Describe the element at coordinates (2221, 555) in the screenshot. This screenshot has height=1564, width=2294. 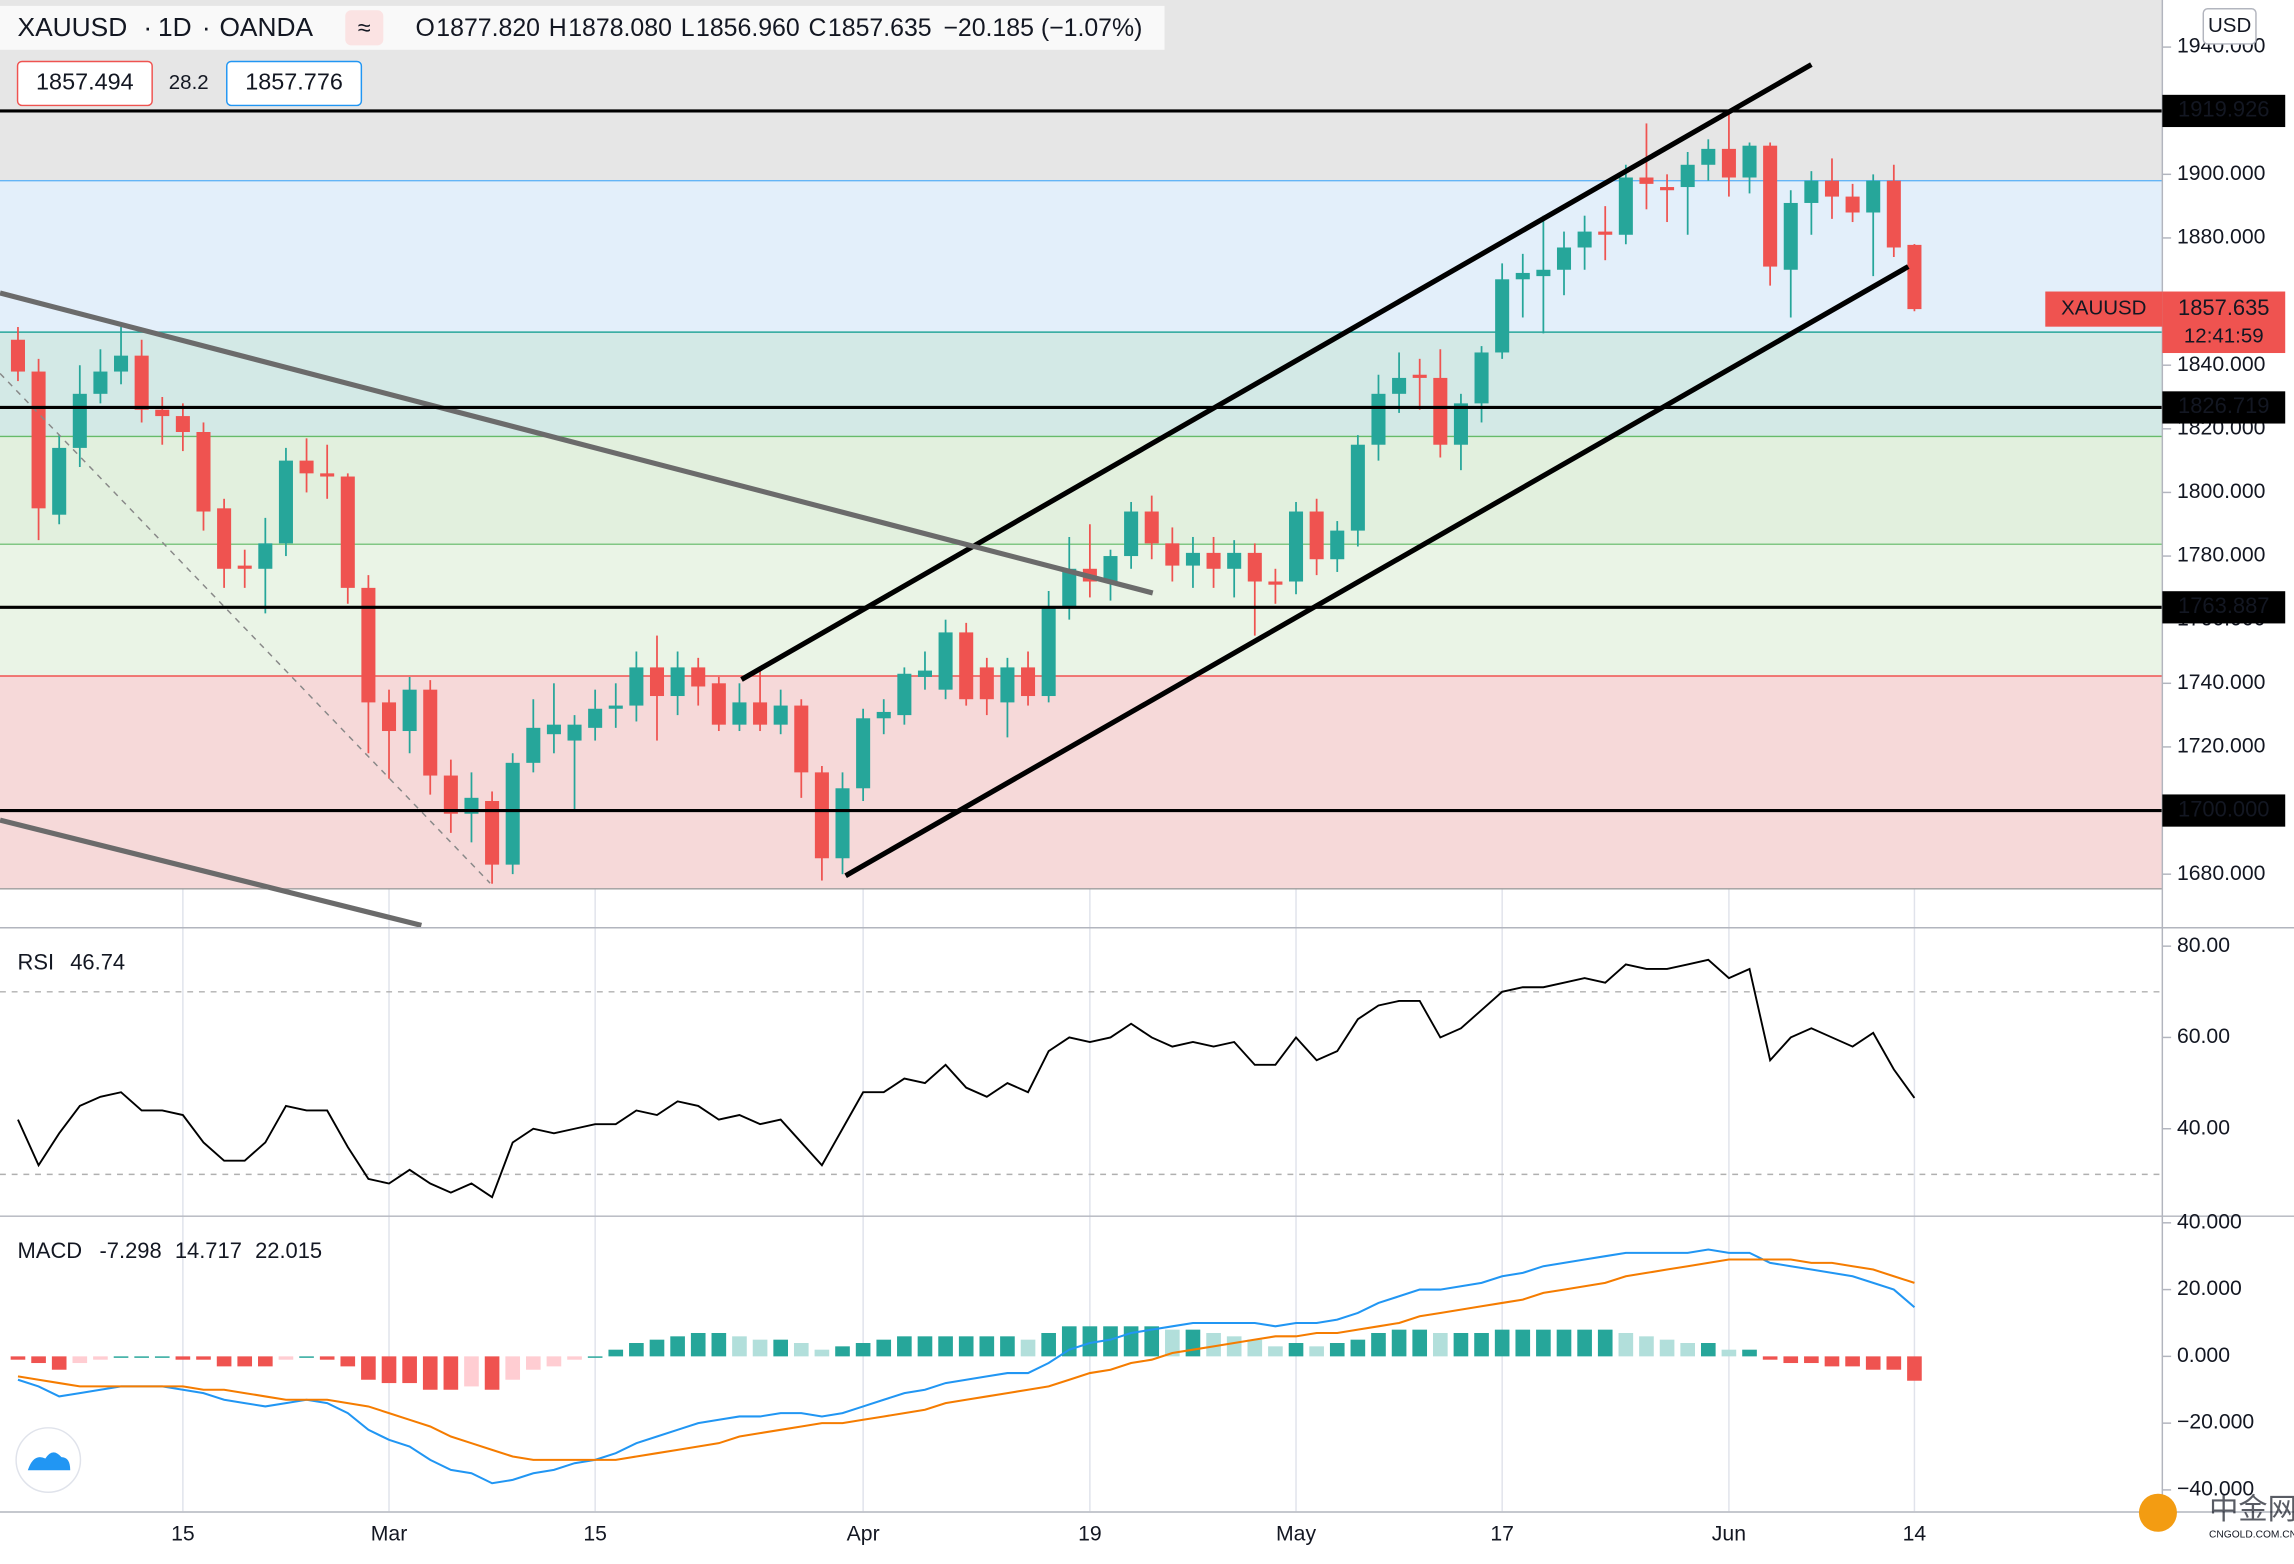
I see `y-tick-label: 1780.000` at that location.